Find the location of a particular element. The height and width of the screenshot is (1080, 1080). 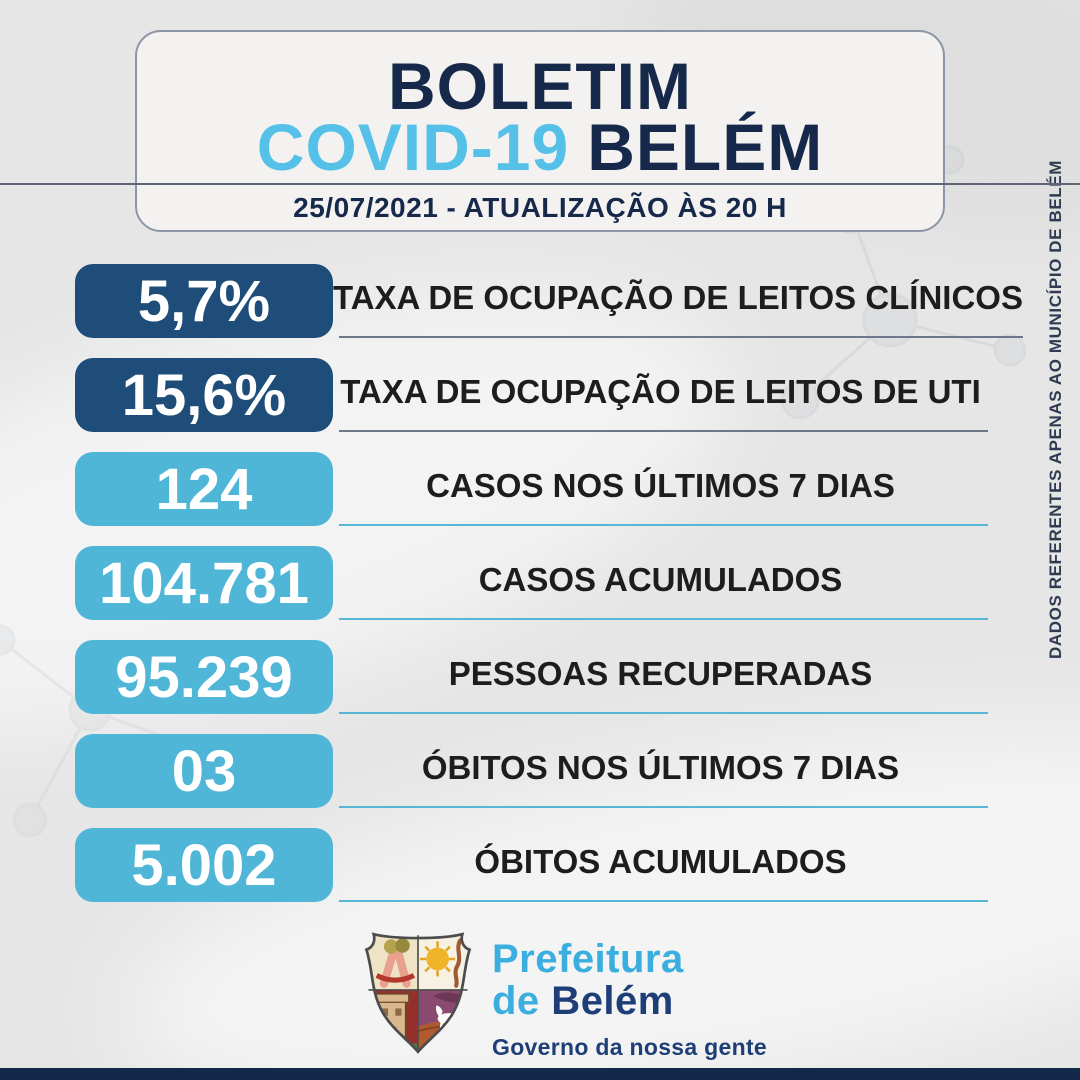

logo-belem-text: Belém is located at coordinates (606, 1001).